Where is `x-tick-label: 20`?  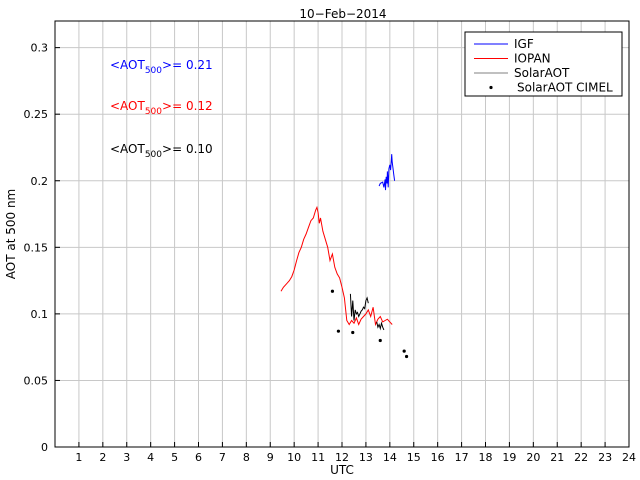 x-tick-label: 20 is located at coordinates (533, 457).